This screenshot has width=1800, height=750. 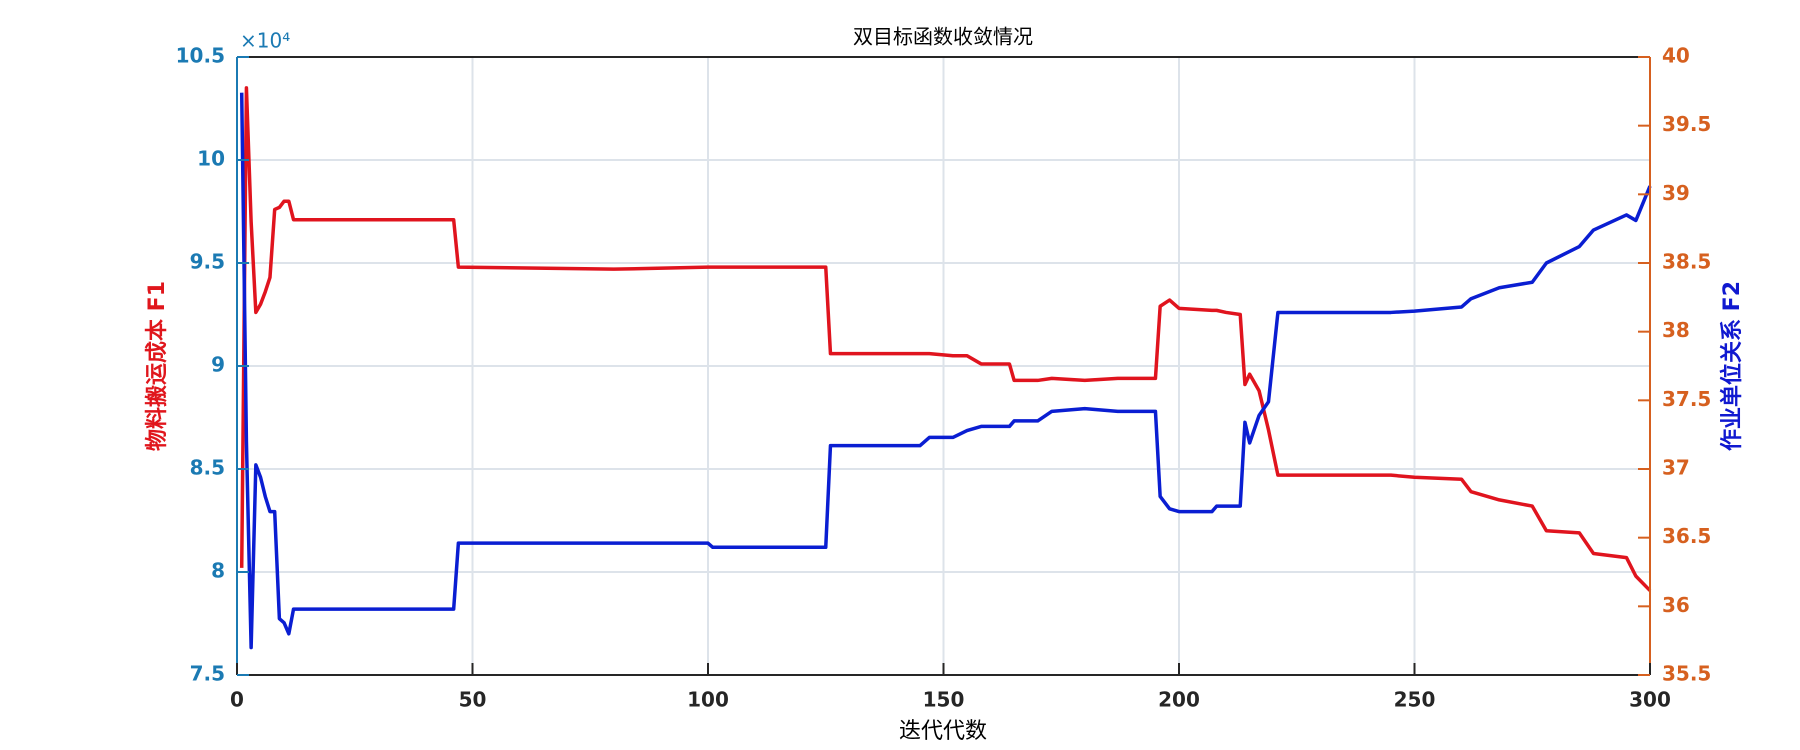 I want to click on x-tick-label: 100, so click(x=708, y=700).